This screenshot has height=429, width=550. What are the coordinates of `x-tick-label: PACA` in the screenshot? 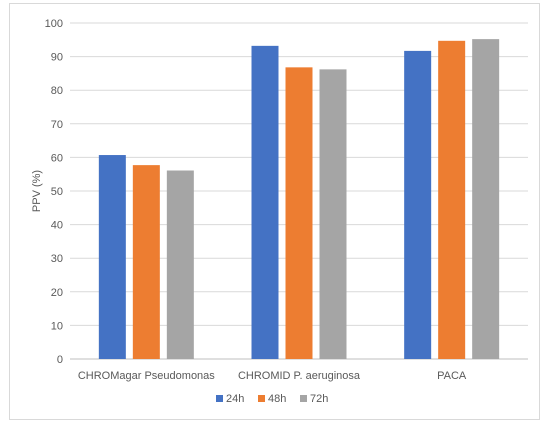 It's located at (452, 376).